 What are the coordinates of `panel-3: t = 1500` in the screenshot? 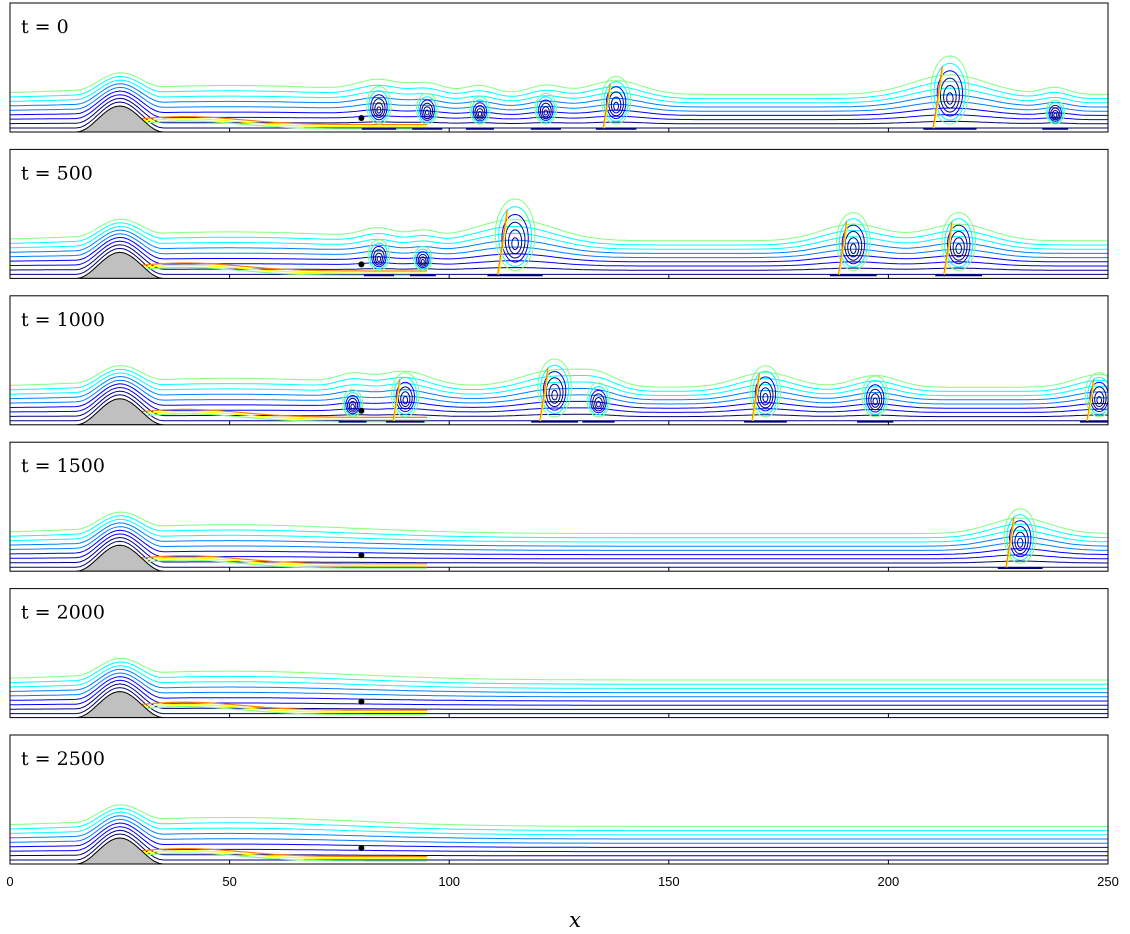 It's located at (559, 506).